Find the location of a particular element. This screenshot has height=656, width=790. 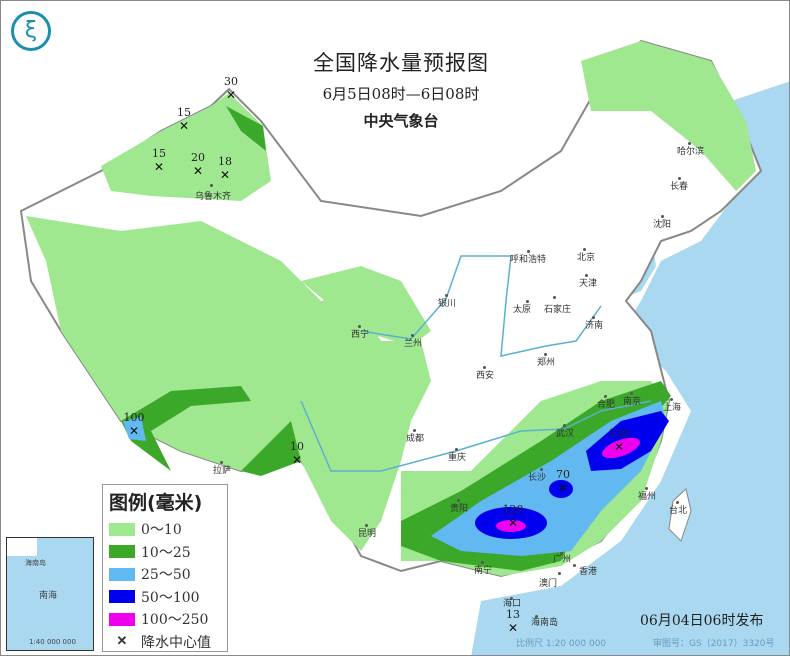

legend-label: 降水中心值 is located at coordinates (176, 642).